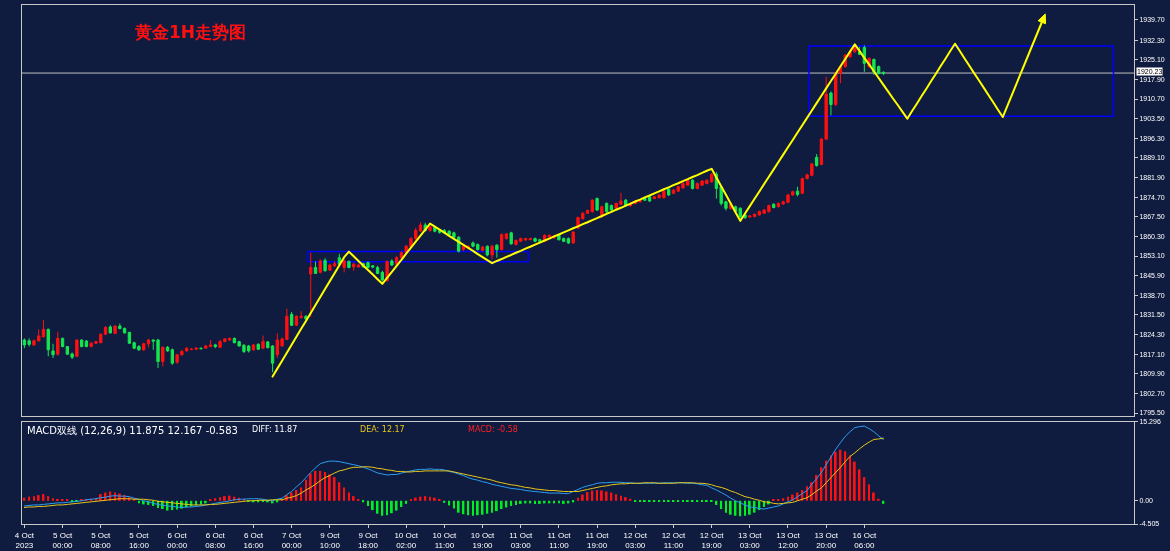  I want to click on x-tick-label: 10 Oct 19:00, so click(483, 540).